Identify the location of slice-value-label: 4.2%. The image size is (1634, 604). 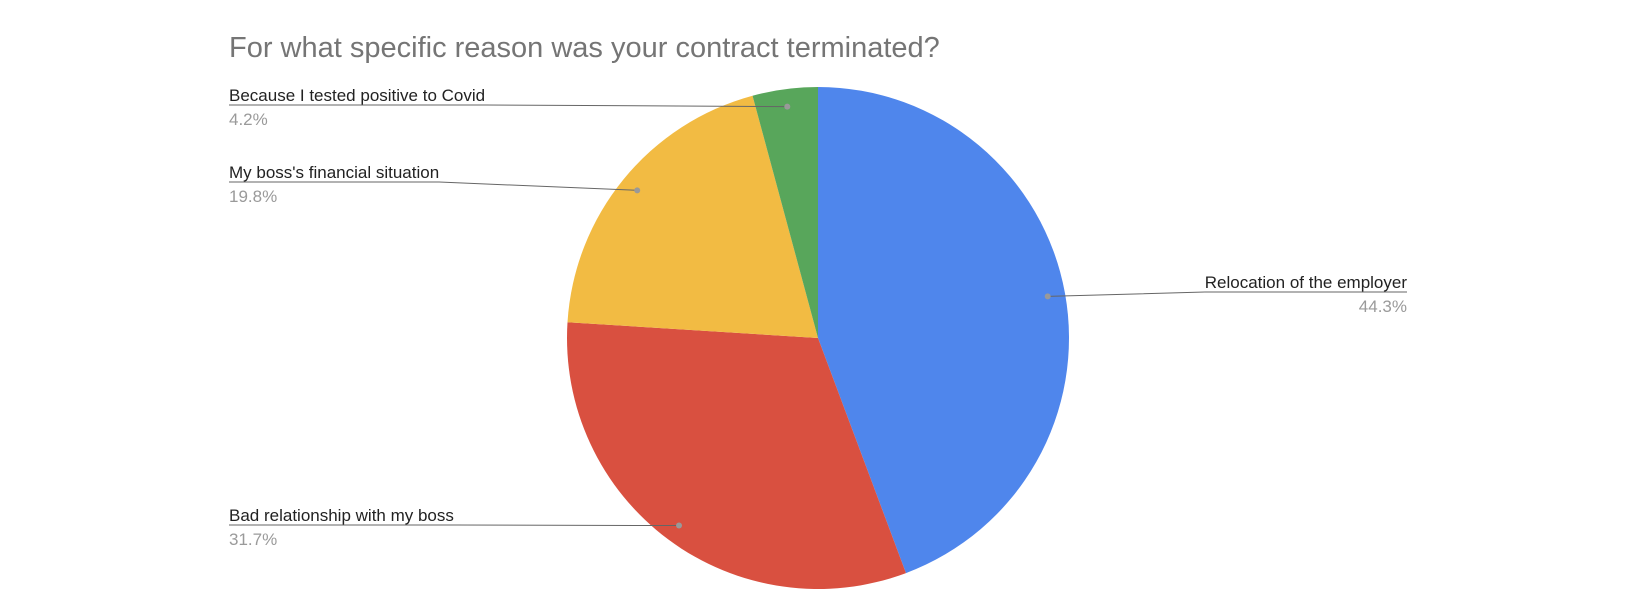
(248, 119).